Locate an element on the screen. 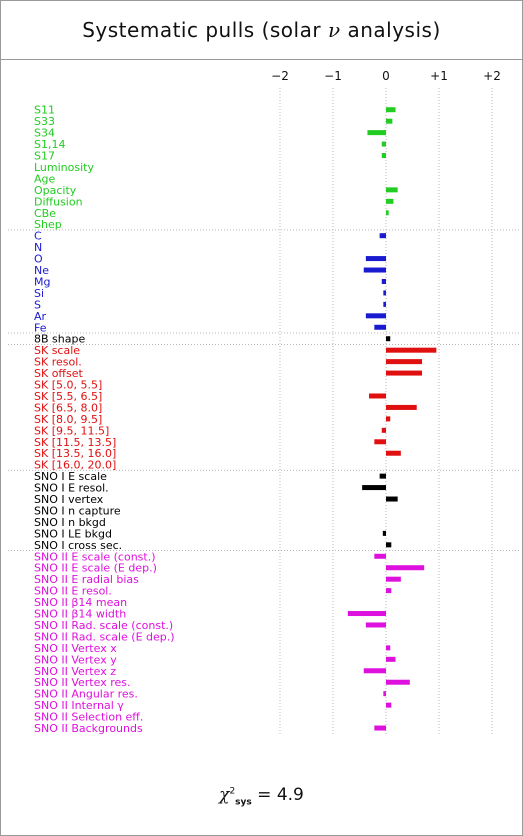 The image size is (523, 836). param-label: SNO II Vertex y is located at coordinates (75, 659).